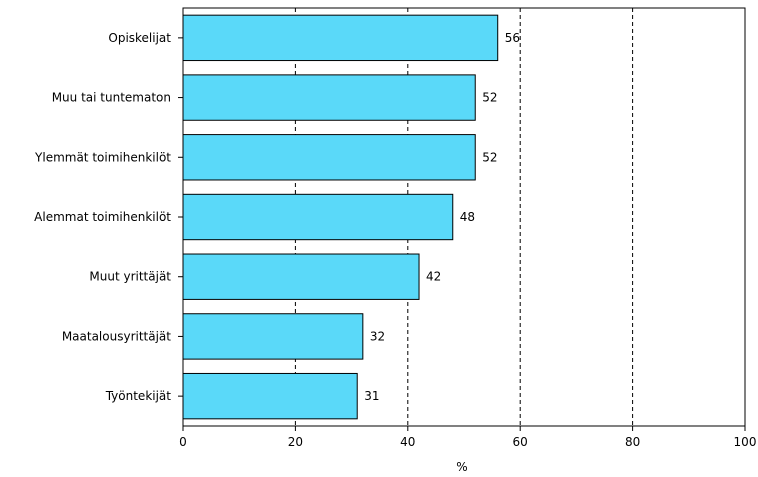 The height and width of the screenshot is (477, 758). I want to click on x-tick-label: 40, so click(407, 442).